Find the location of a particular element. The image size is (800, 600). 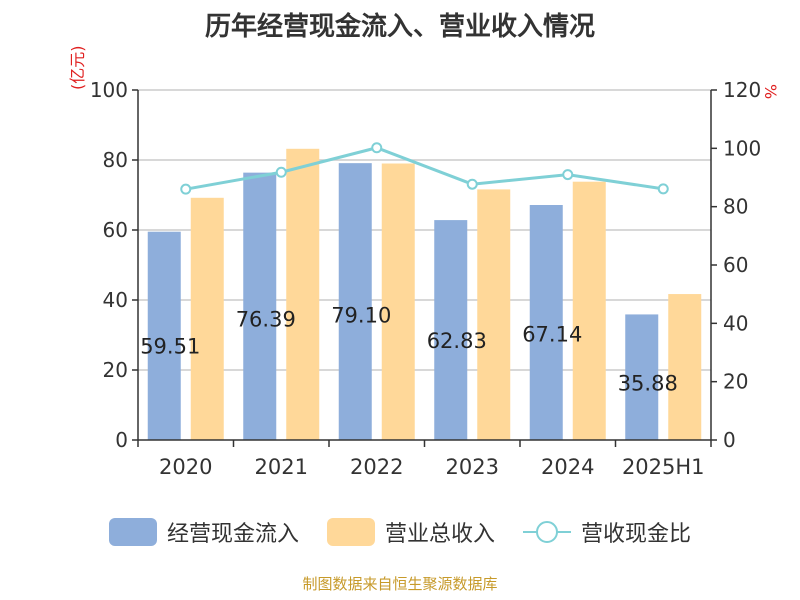

x-tick-label: 2024 is located at coordinates (567, 467).